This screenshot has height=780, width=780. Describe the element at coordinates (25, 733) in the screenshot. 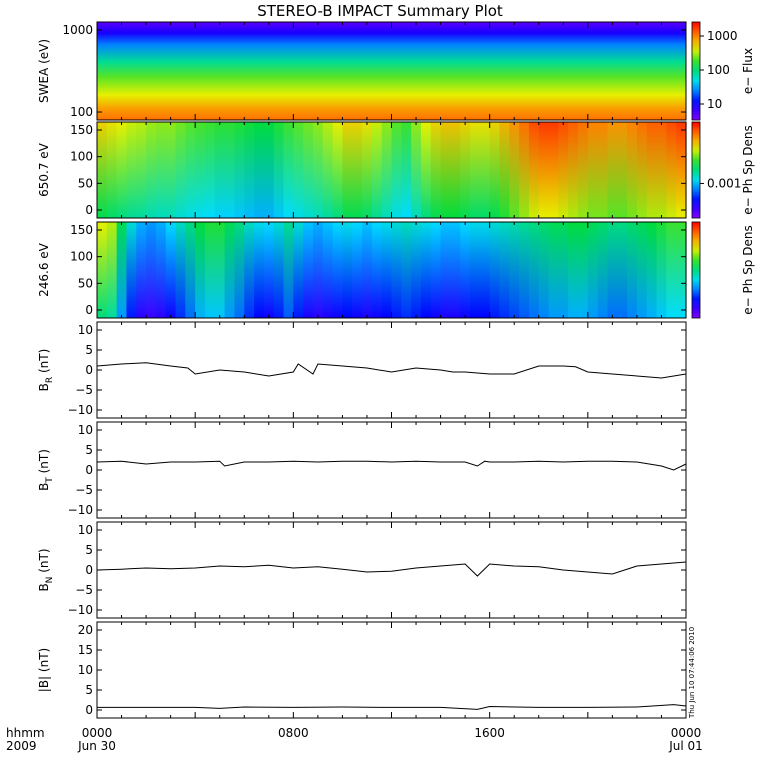

I see `time-format-label: hhmm` at that location.